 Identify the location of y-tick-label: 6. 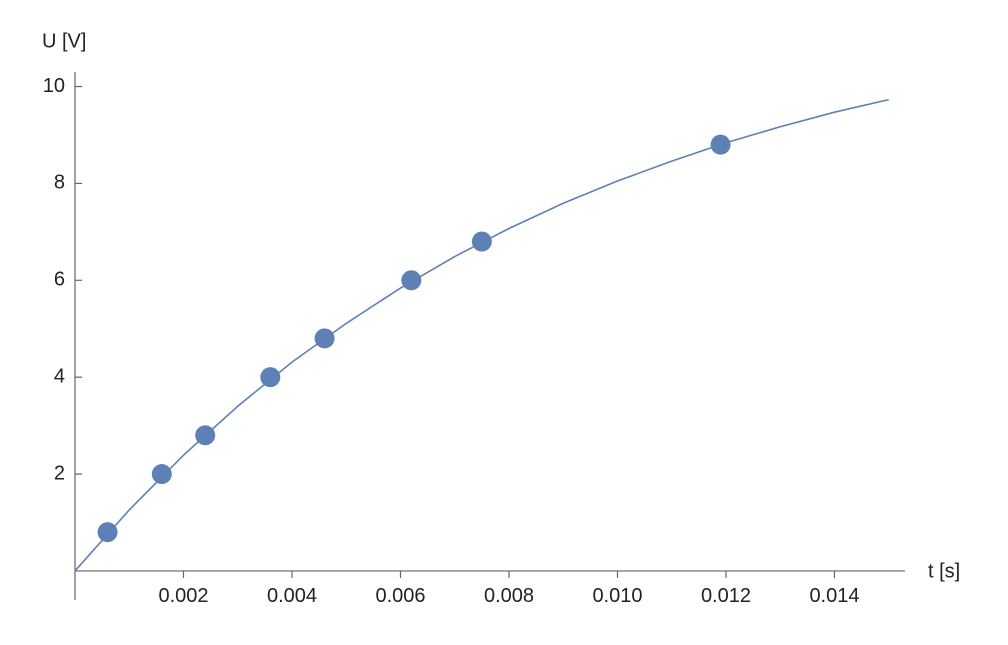
(59, 280).